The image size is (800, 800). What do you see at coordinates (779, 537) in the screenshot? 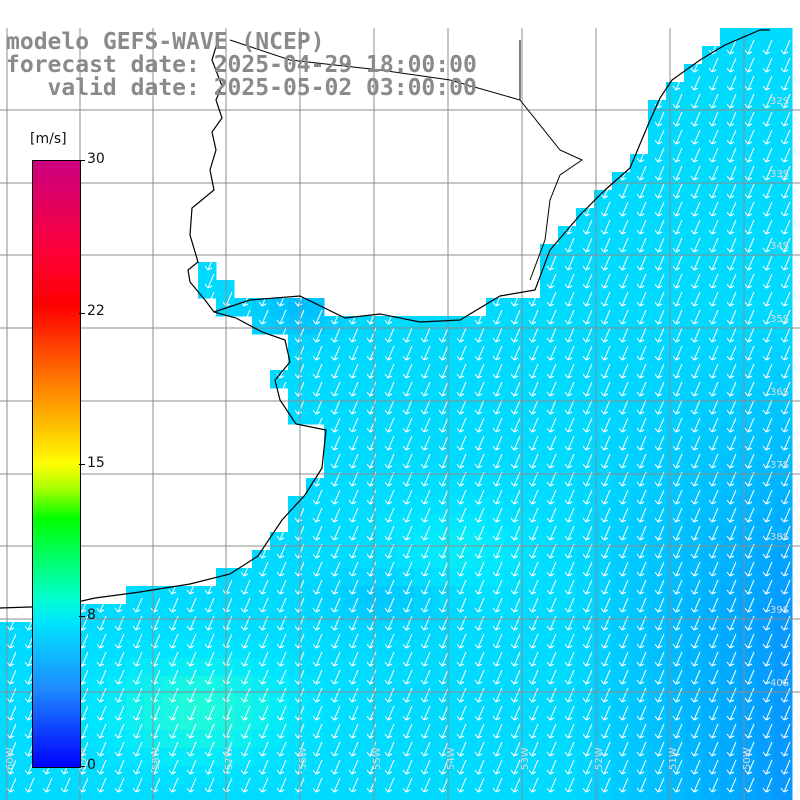
I see `lat-label: 38S` at bounding box center [779, 537].